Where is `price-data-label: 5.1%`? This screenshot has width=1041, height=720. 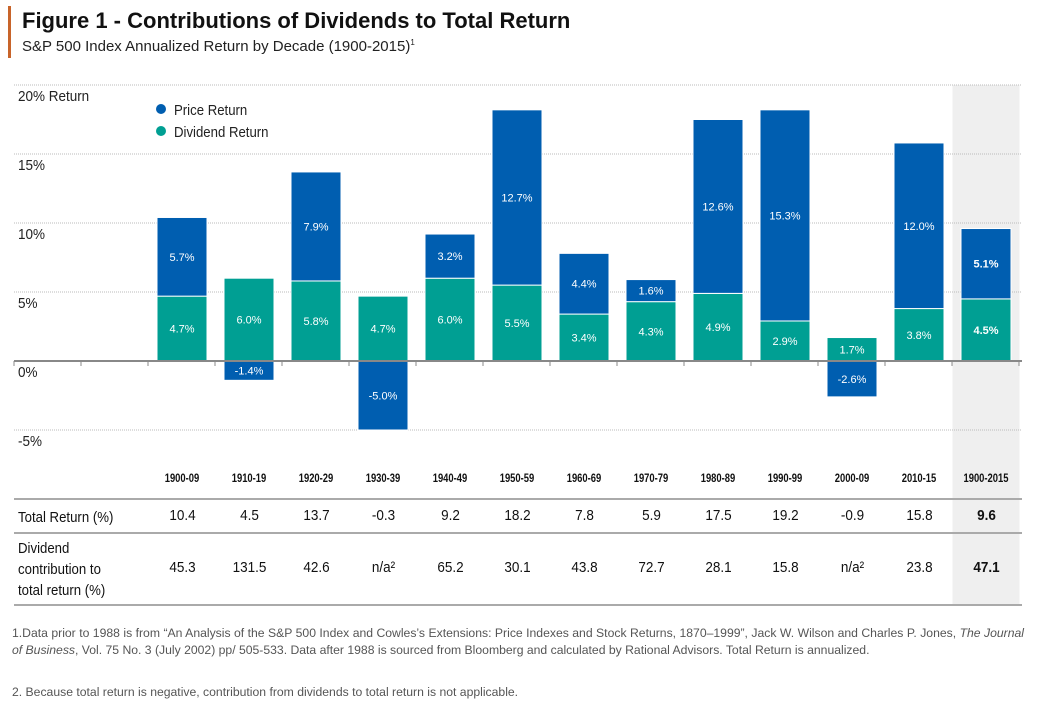 price-data-label: 5.1% is located at coordinates (985, 265).